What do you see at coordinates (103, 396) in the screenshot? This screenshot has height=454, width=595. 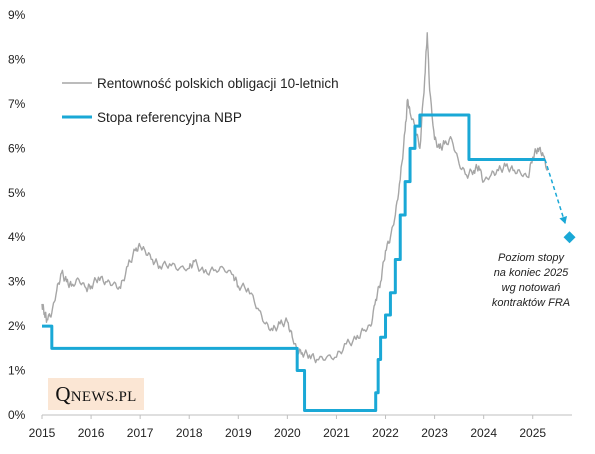 I see `logo-rest: NEWS.PL` at bounding box center [103, 396].